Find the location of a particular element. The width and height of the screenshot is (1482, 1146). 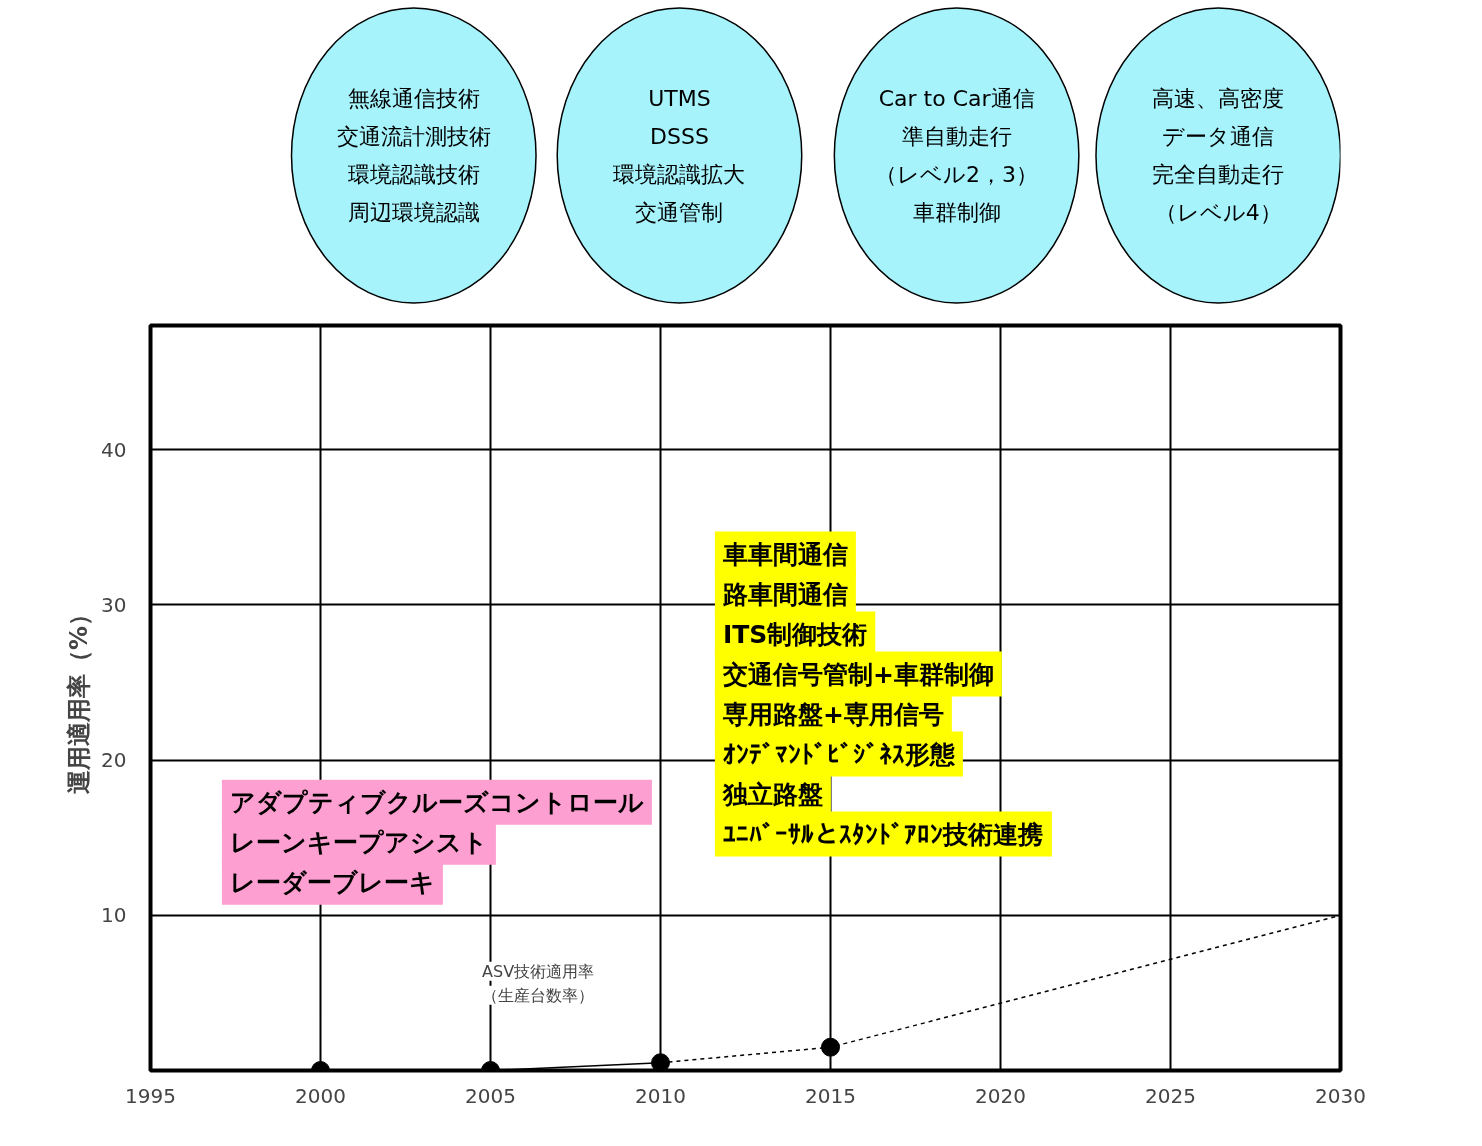

text: データ通信 is located at coordinates (1218, 136).